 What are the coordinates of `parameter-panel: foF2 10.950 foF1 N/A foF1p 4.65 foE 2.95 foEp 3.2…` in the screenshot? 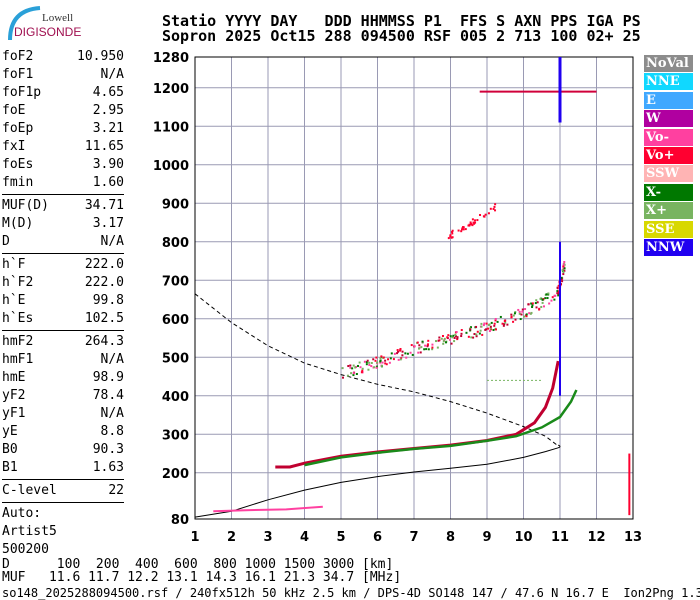 It's located at (63, 303).